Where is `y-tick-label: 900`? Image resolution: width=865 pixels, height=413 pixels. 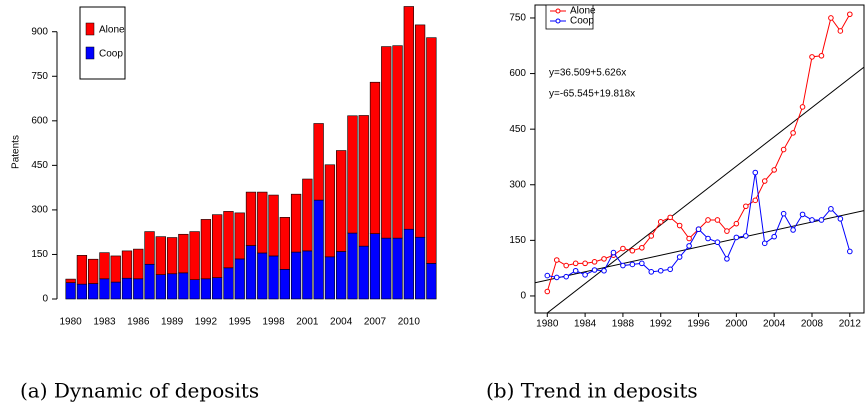
y-tick-label: 900 is located at coordinates (39, 31).